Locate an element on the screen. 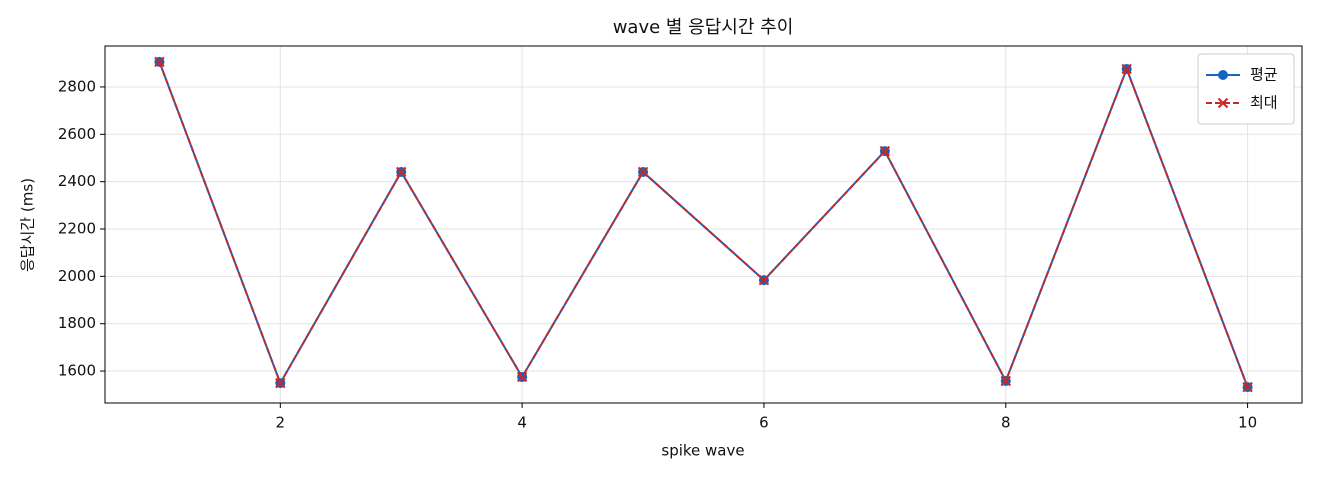 This screenshot has height=480, width=1320. legend-box is located at coordinates (1246, 89).